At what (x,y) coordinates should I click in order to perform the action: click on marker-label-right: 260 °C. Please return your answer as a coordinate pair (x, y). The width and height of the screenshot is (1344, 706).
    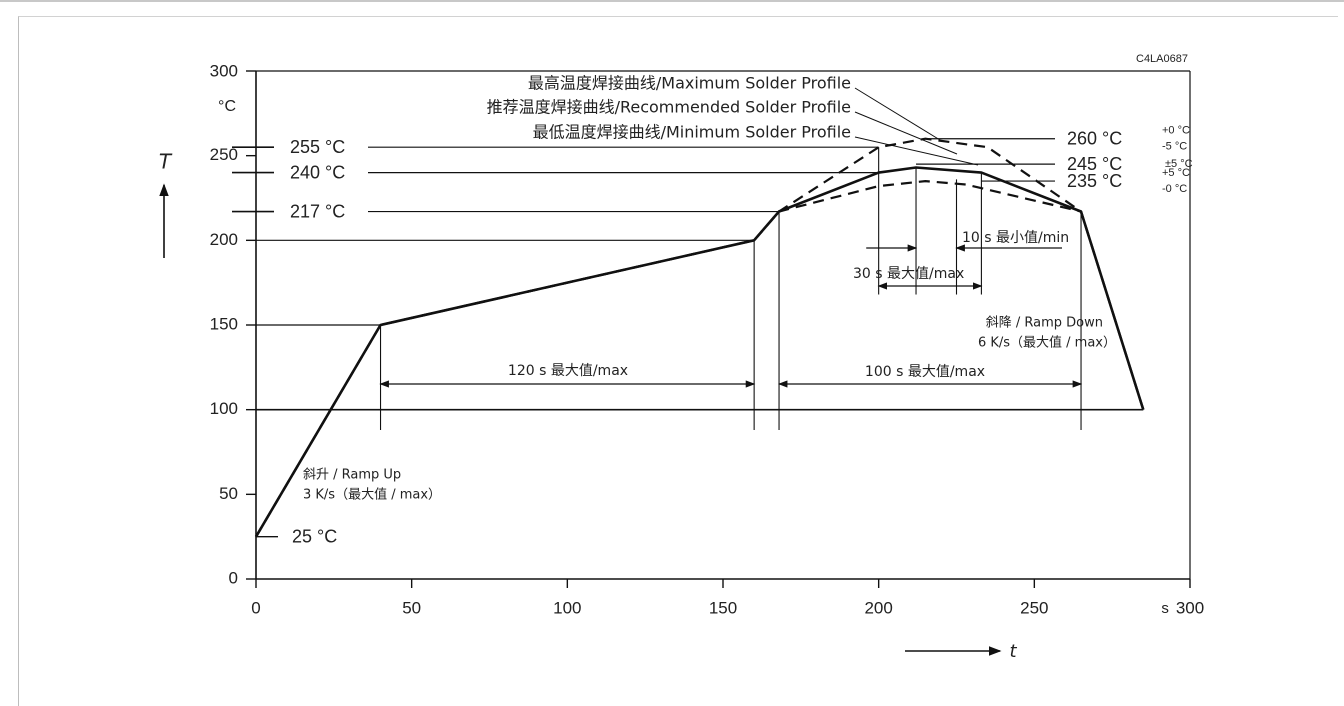
    Looking at the image, I should click on (1094, 138).